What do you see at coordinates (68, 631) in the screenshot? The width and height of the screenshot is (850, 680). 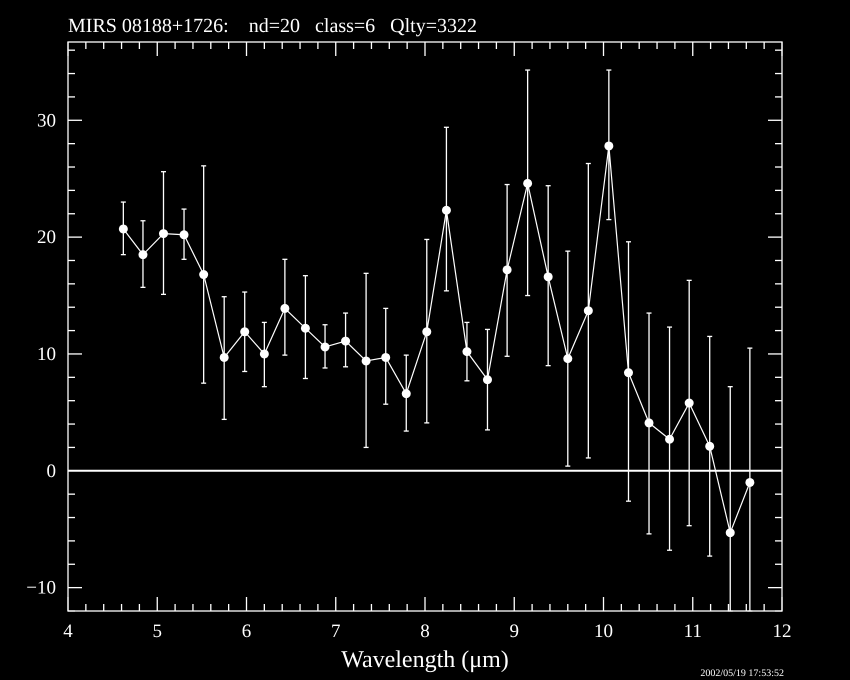 I see `x-tick-label: 4` at bounding box center [68, 631].